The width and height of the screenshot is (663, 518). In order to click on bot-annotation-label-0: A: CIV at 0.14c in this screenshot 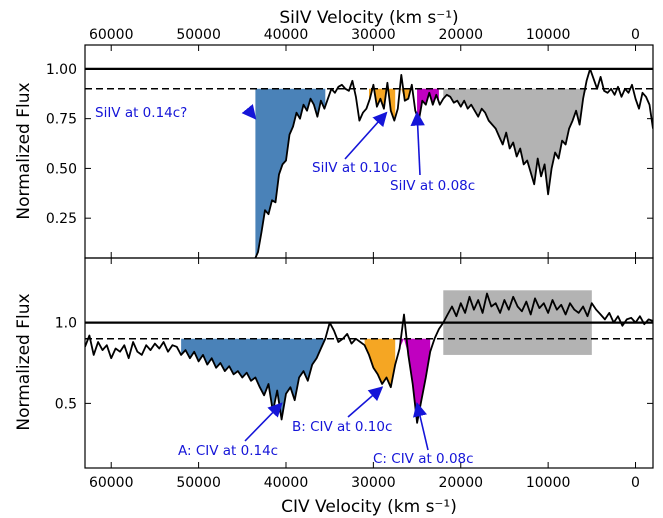, I will do `click(228, 451)`.